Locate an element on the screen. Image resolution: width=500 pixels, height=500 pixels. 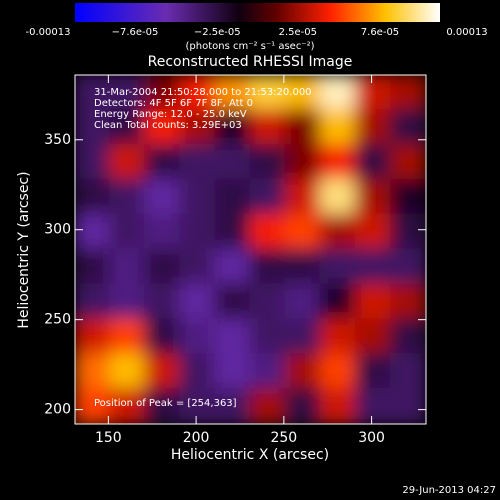
annotation: 31-Mar-2004 21:50:28.000 to 21:53:20.000 is located at coordinates (203, 92).